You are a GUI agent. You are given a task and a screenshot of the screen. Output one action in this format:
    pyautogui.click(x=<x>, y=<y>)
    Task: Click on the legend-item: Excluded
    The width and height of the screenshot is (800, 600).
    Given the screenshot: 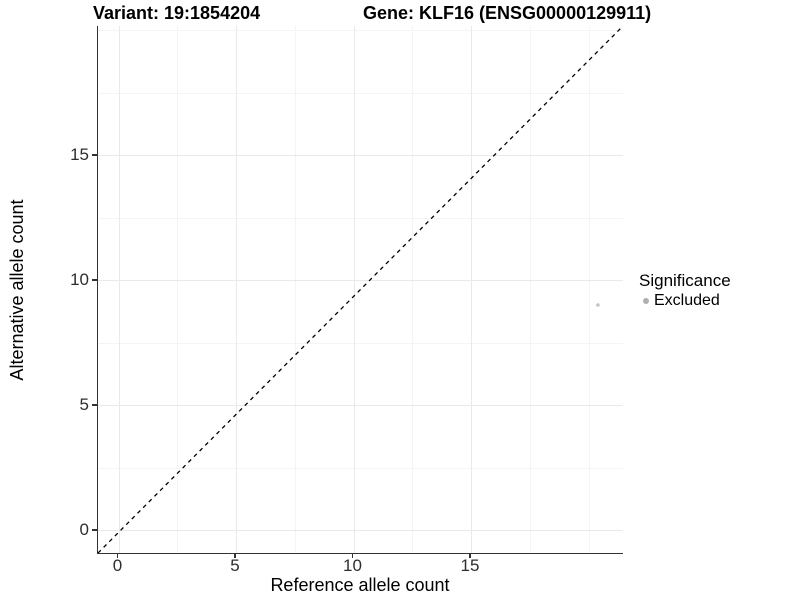 What is the action you would take?
    pyautogui.click(x=685, y=300)
    